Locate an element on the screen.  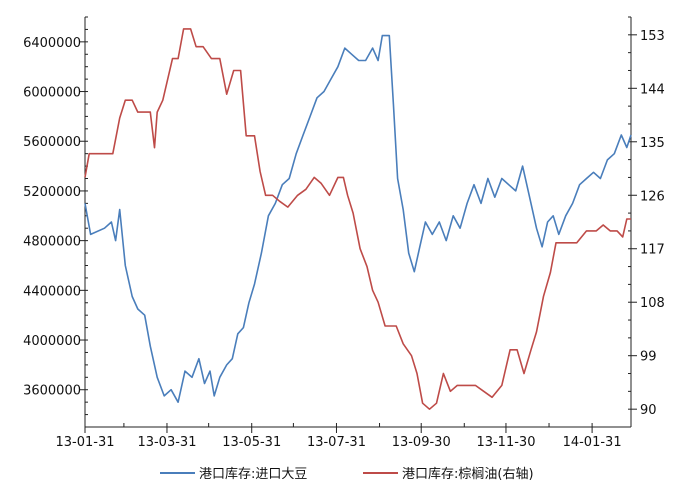
left-axis-tick-label: 5600000 is located at coordinates (52, 142).